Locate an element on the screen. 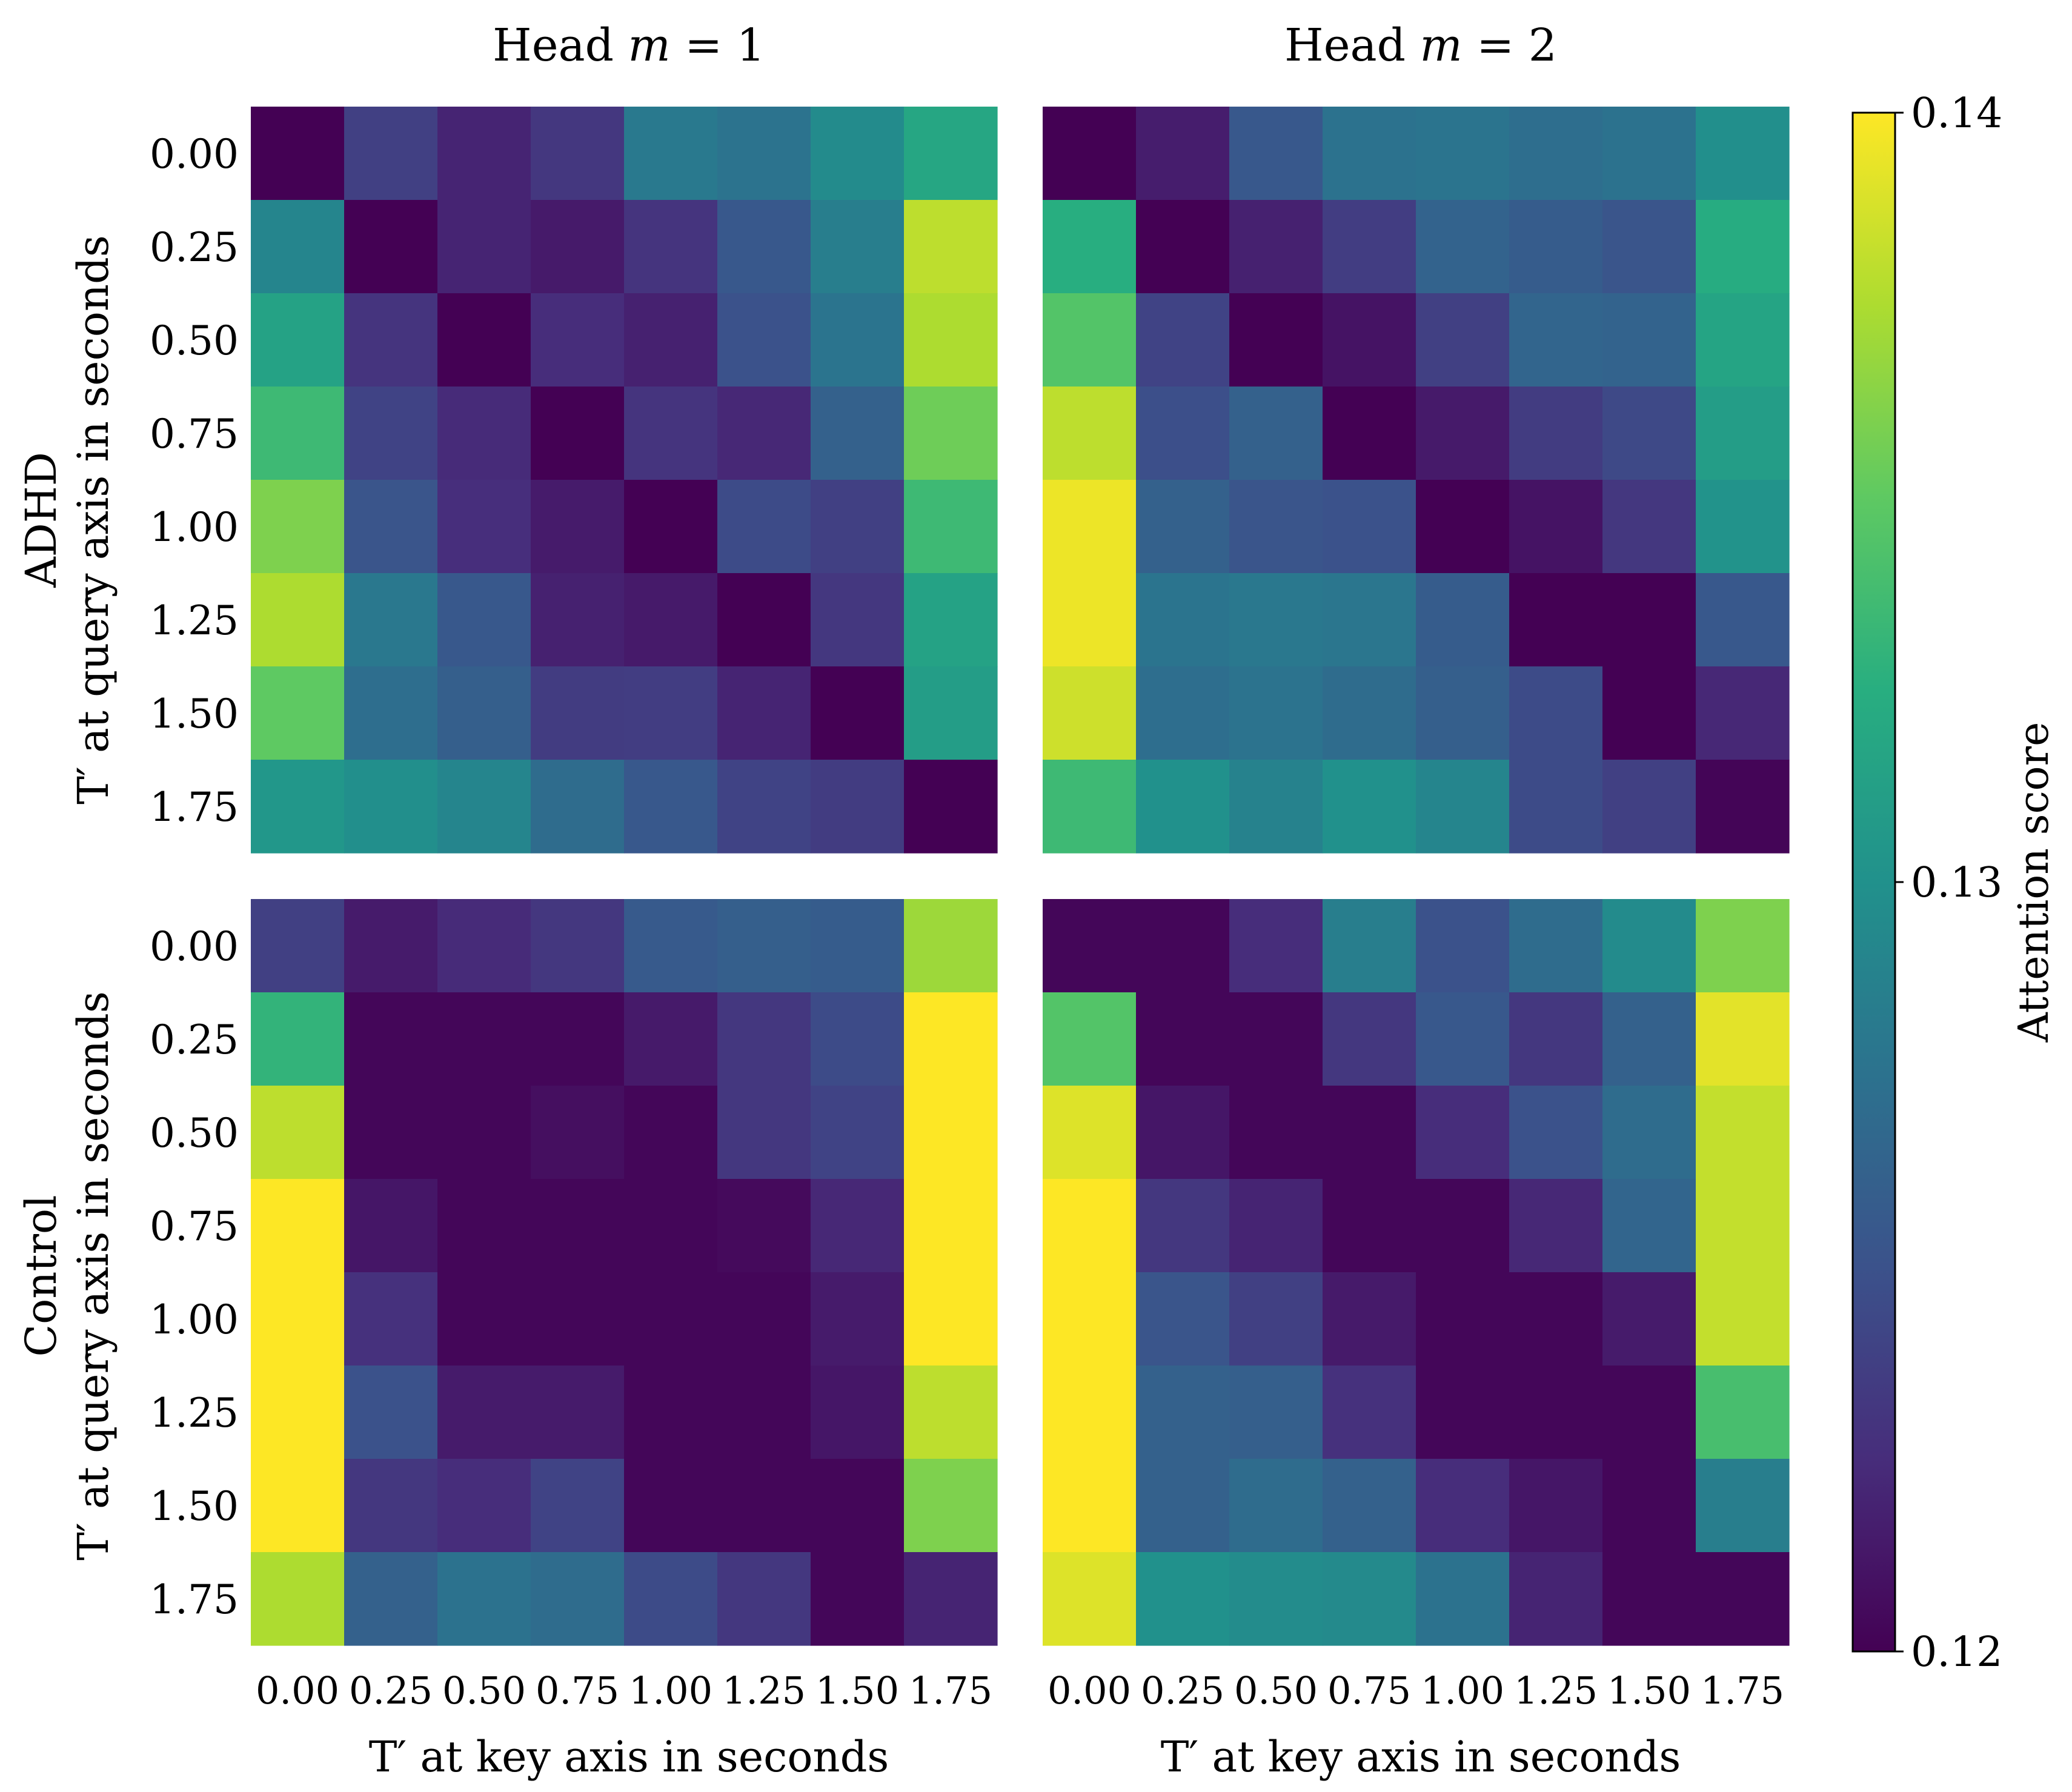 Image resolution: width=2072 pixels, height=1792 pixels. colorbar-label: Attention score is located at coordinates (2034, 882).